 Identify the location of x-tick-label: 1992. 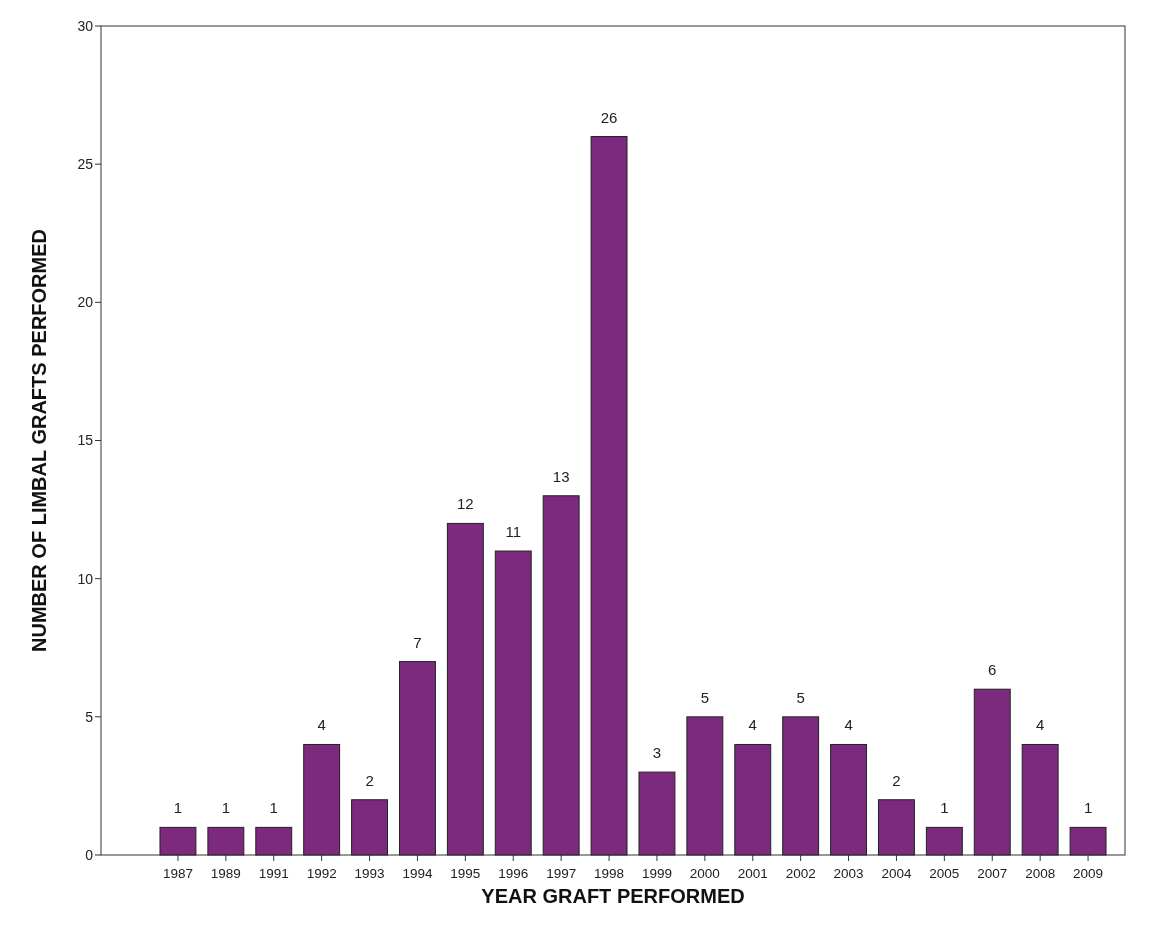
(321, 873).